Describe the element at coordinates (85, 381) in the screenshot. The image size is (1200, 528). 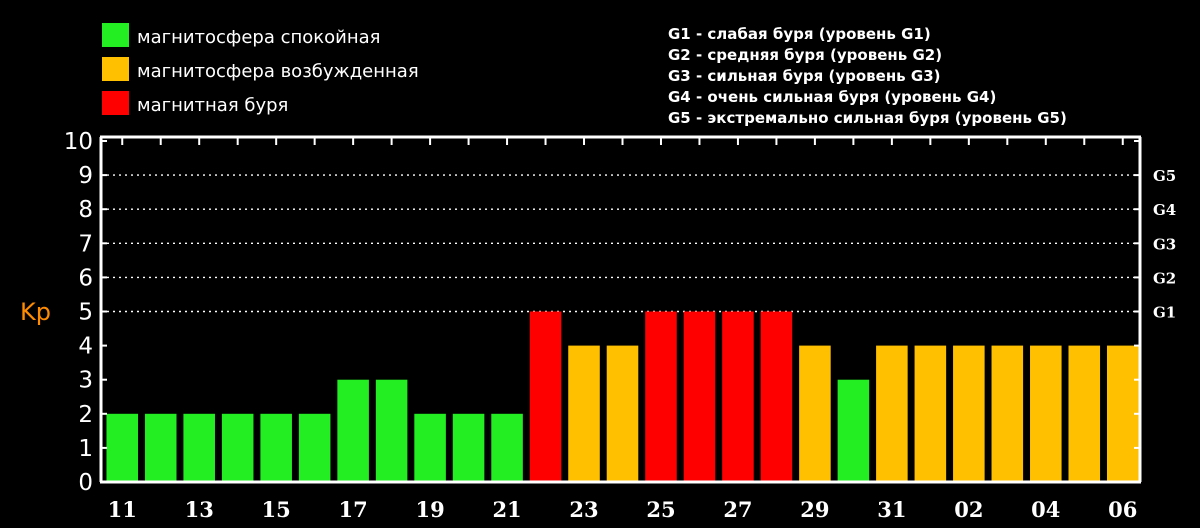
I see `y-tick-label: 3` at that location.